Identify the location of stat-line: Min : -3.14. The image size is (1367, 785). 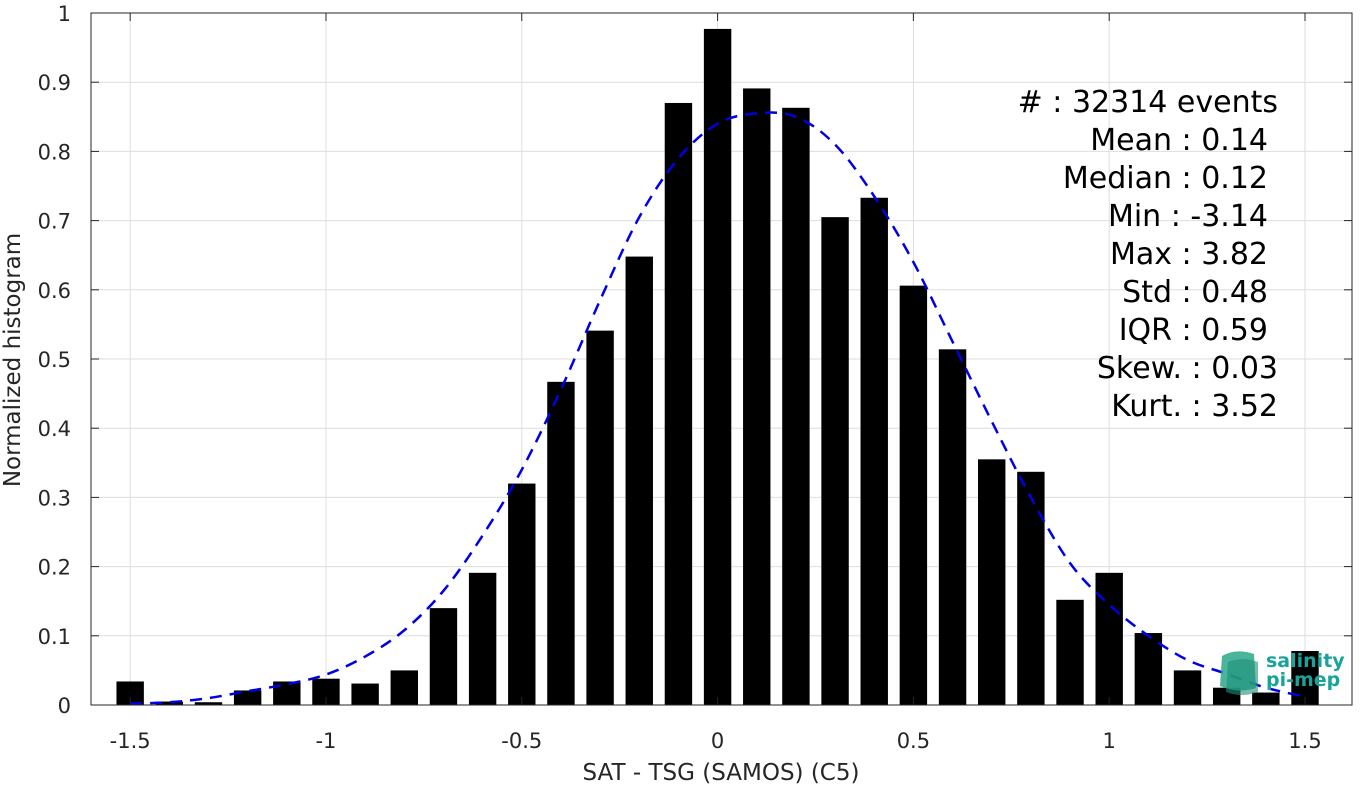
(1188, 216).